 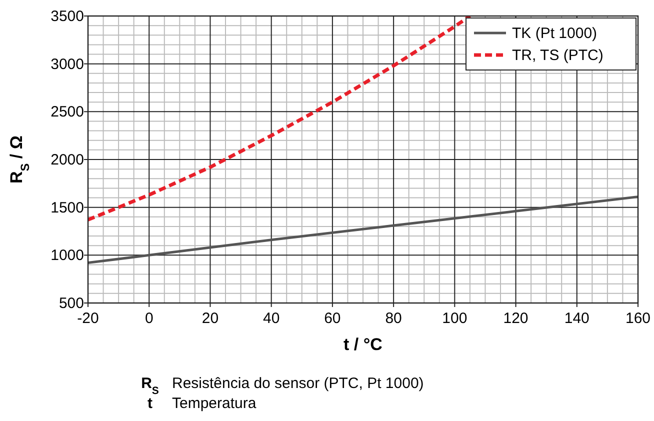 What do you see at coordinates (271, 318) in the screenshot?
I see `x-tick-label: 40` at bounding box center [271, 318].